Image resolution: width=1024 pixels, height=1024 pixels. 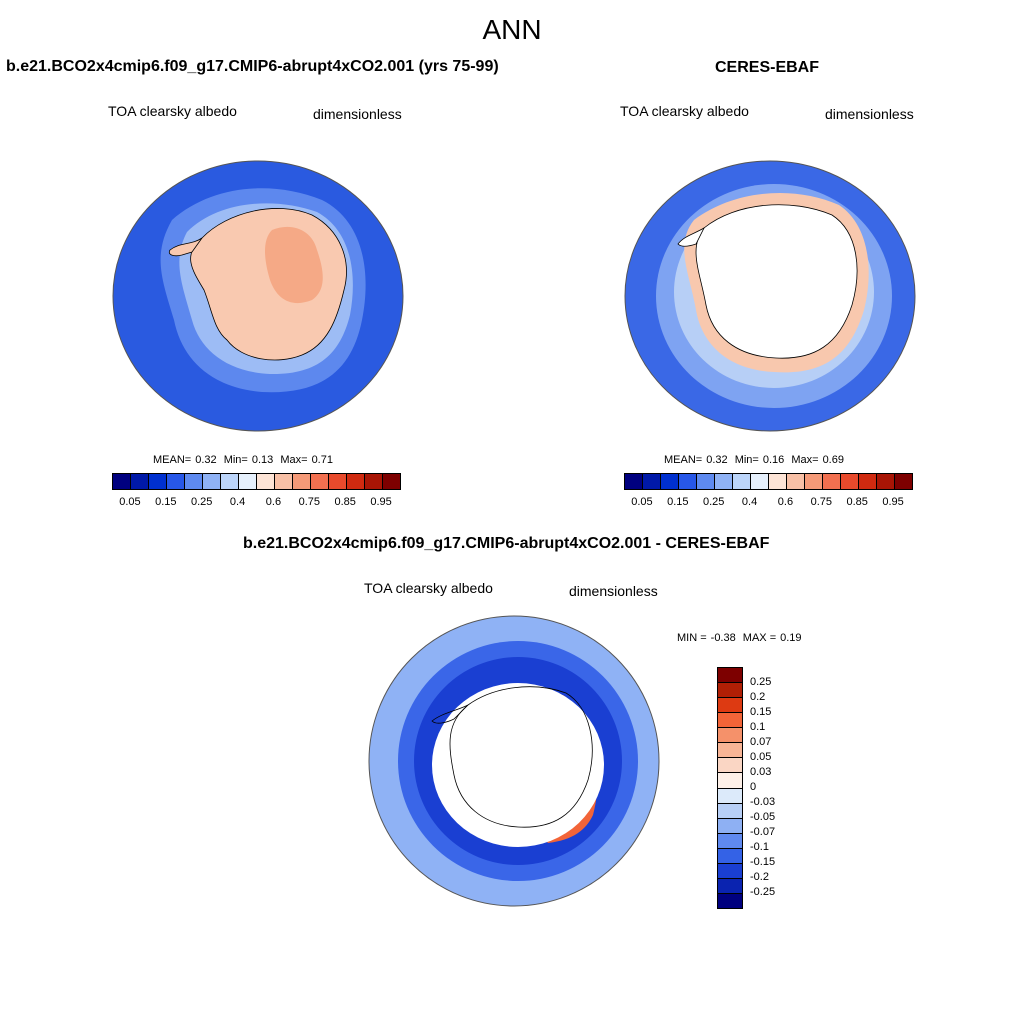 I want to click on colorbar-tick-label: -0.15, so click(x=763, y=862).